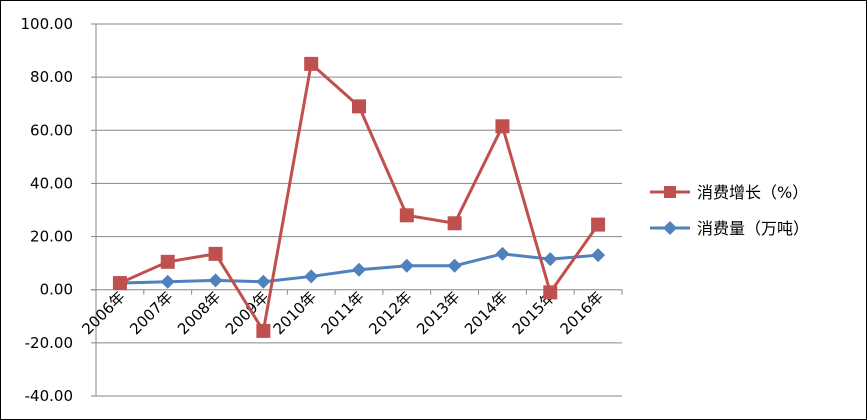  I want to click on y-tick-label: 100.00, so click(47, 24).